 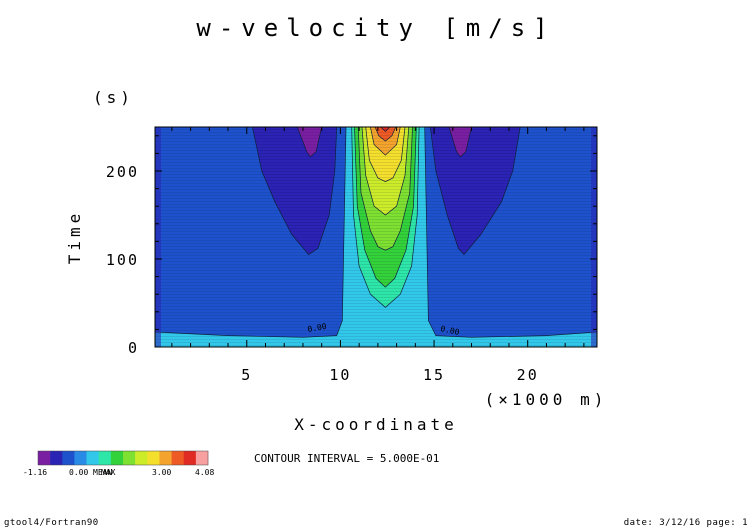 I want to click on right-edge-strip, so click(x=594, y=237).